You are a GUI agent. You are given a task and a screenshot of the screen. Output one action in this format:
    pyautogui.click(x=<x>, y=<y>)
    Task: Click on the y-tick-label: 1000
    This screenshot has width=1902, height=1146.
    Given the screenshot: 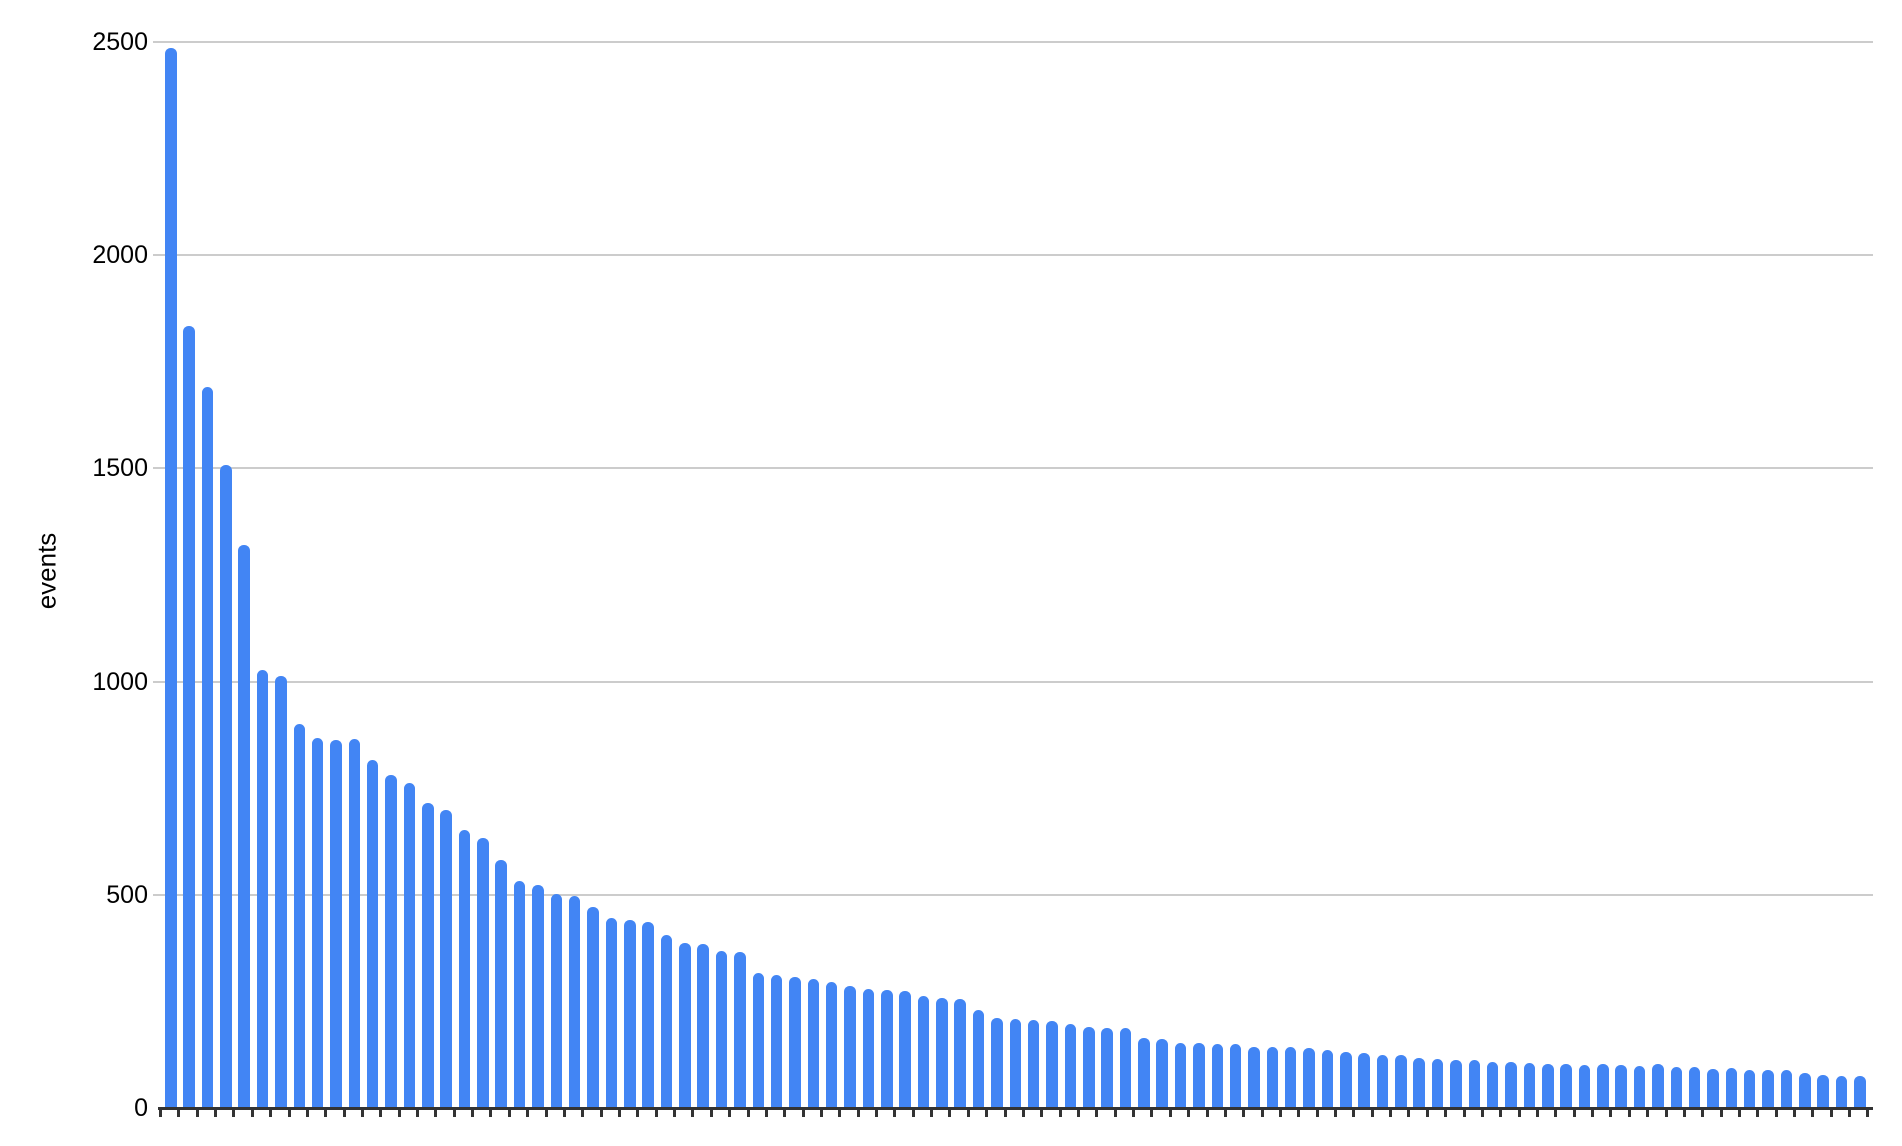 What is the action you would take?
    pyautogui.click(x=120, y=681)
    